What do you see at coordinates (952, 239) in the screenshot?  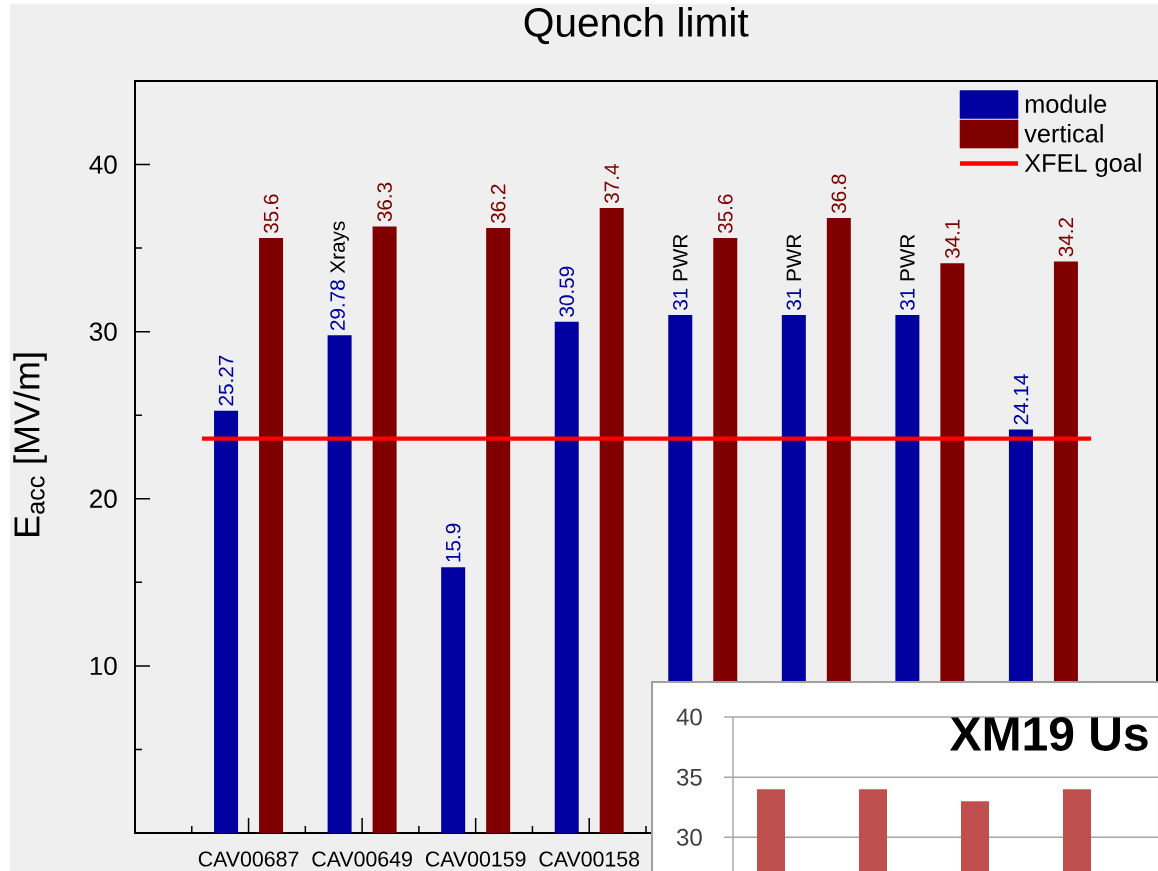 I see `data-label: 34.1` at bounding box center [952, 239].